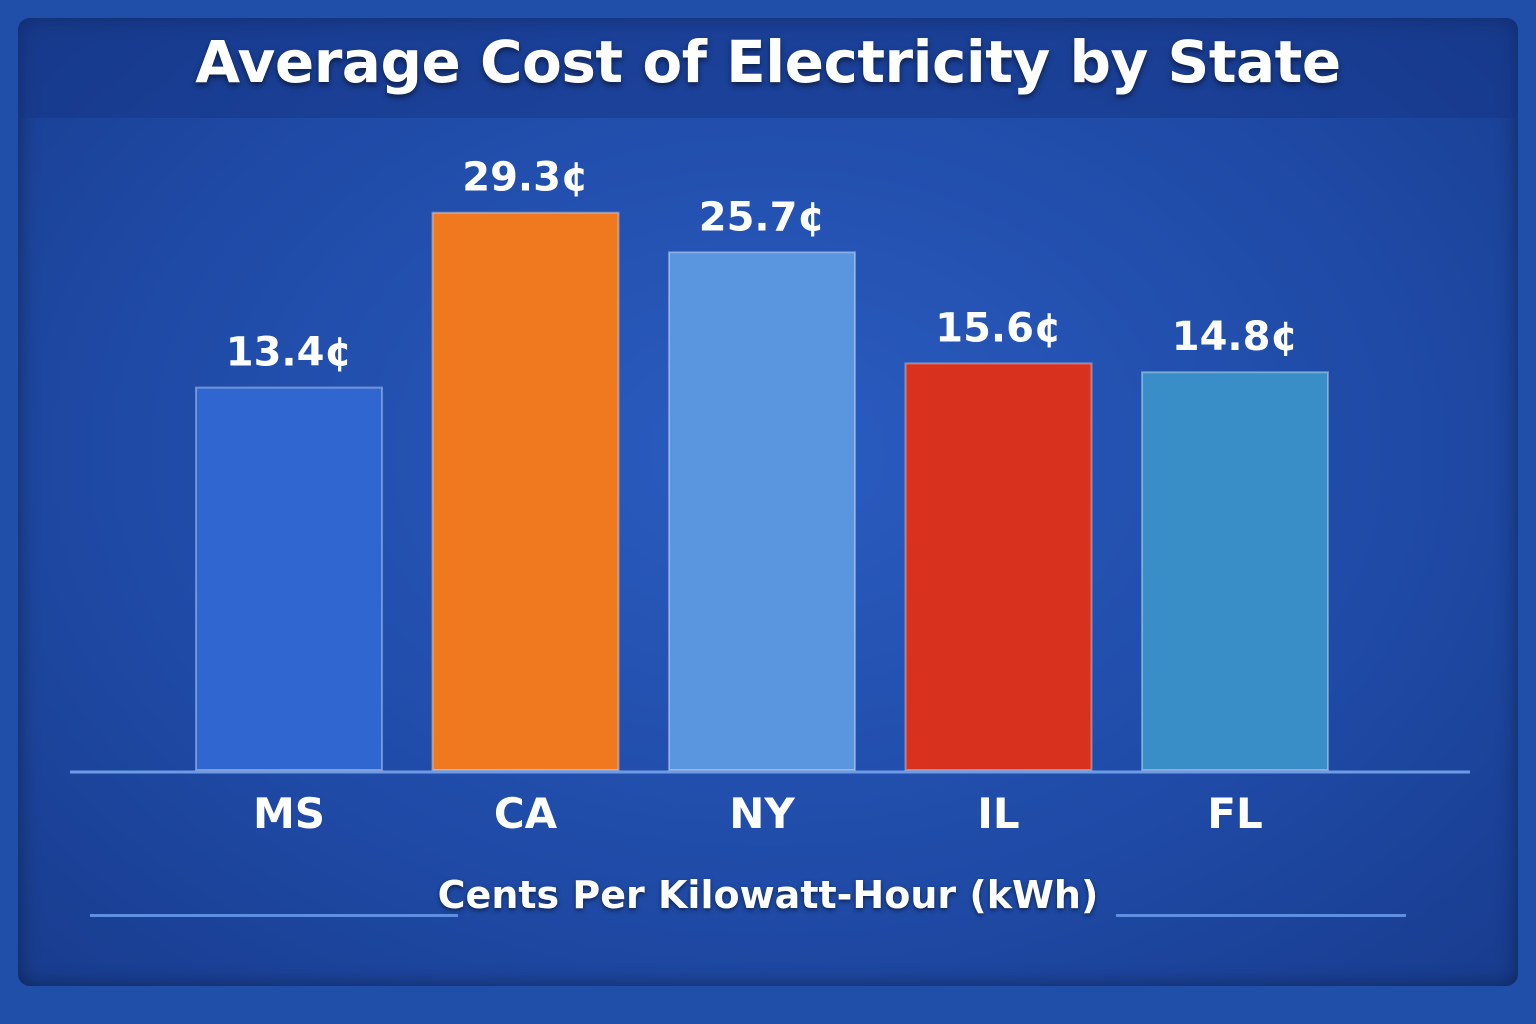  What do you see at coordinates (1234, 813) in the screenshot?
I see `category-label-fl: FL` at bounding box center [1234, 813].